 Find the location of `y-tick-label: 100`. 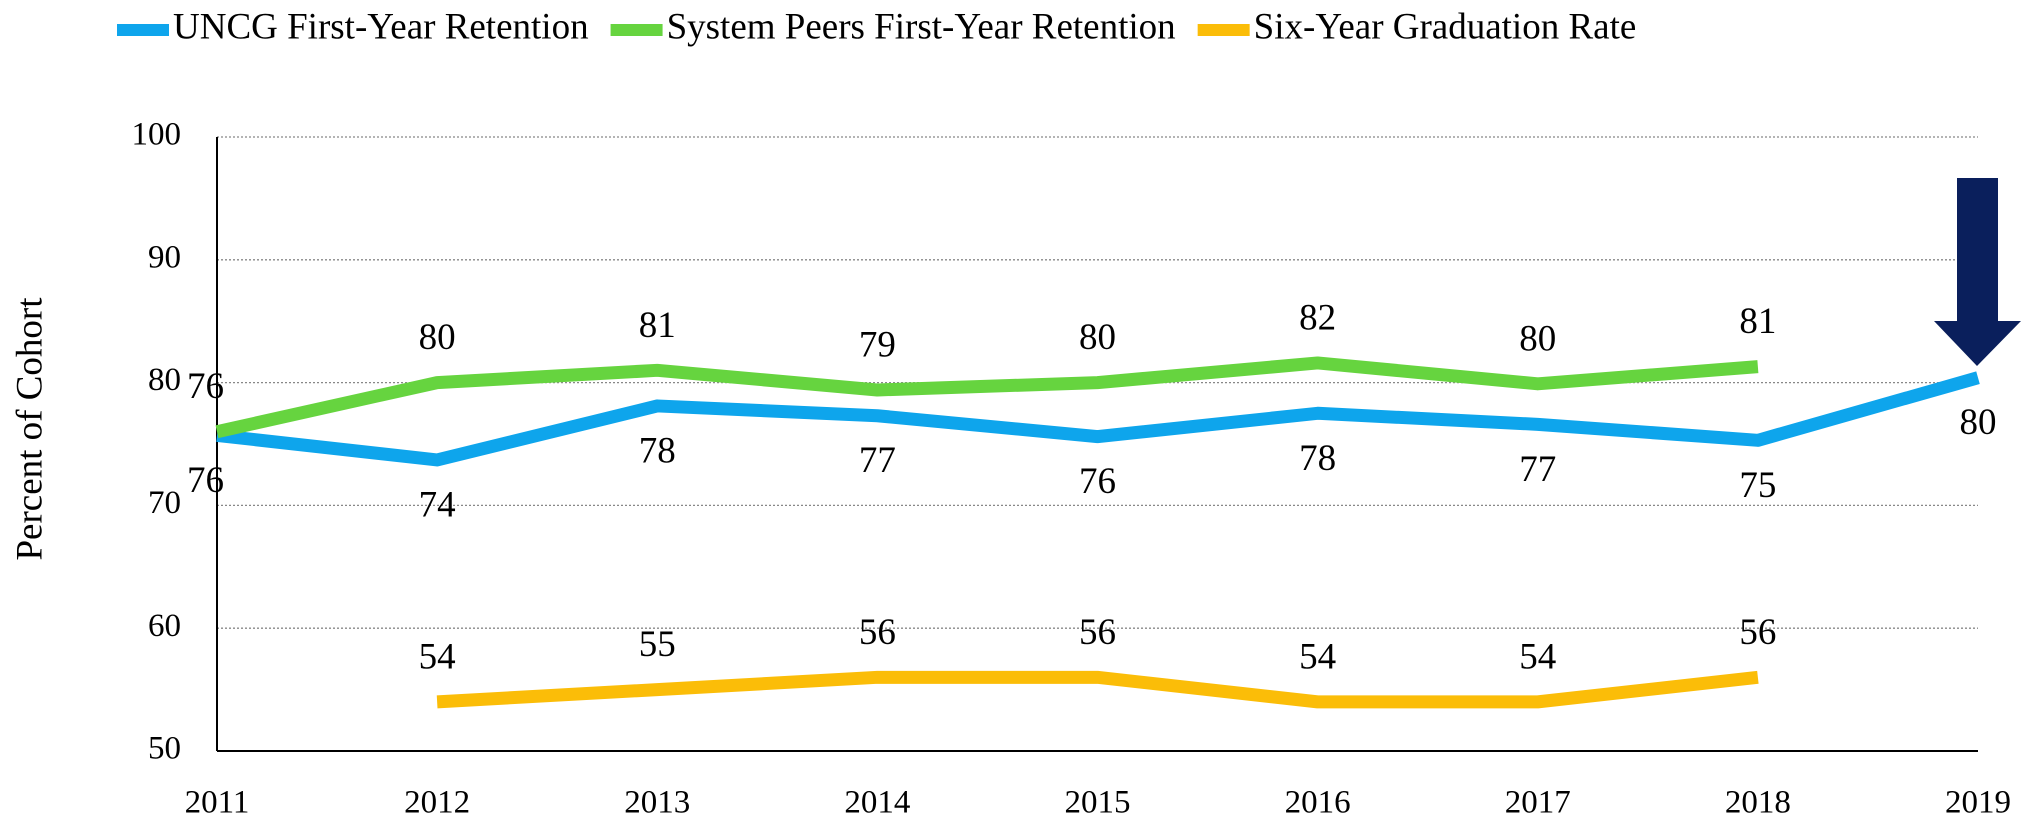

y-tick-label: 100 is located at coordinates (157, 135).